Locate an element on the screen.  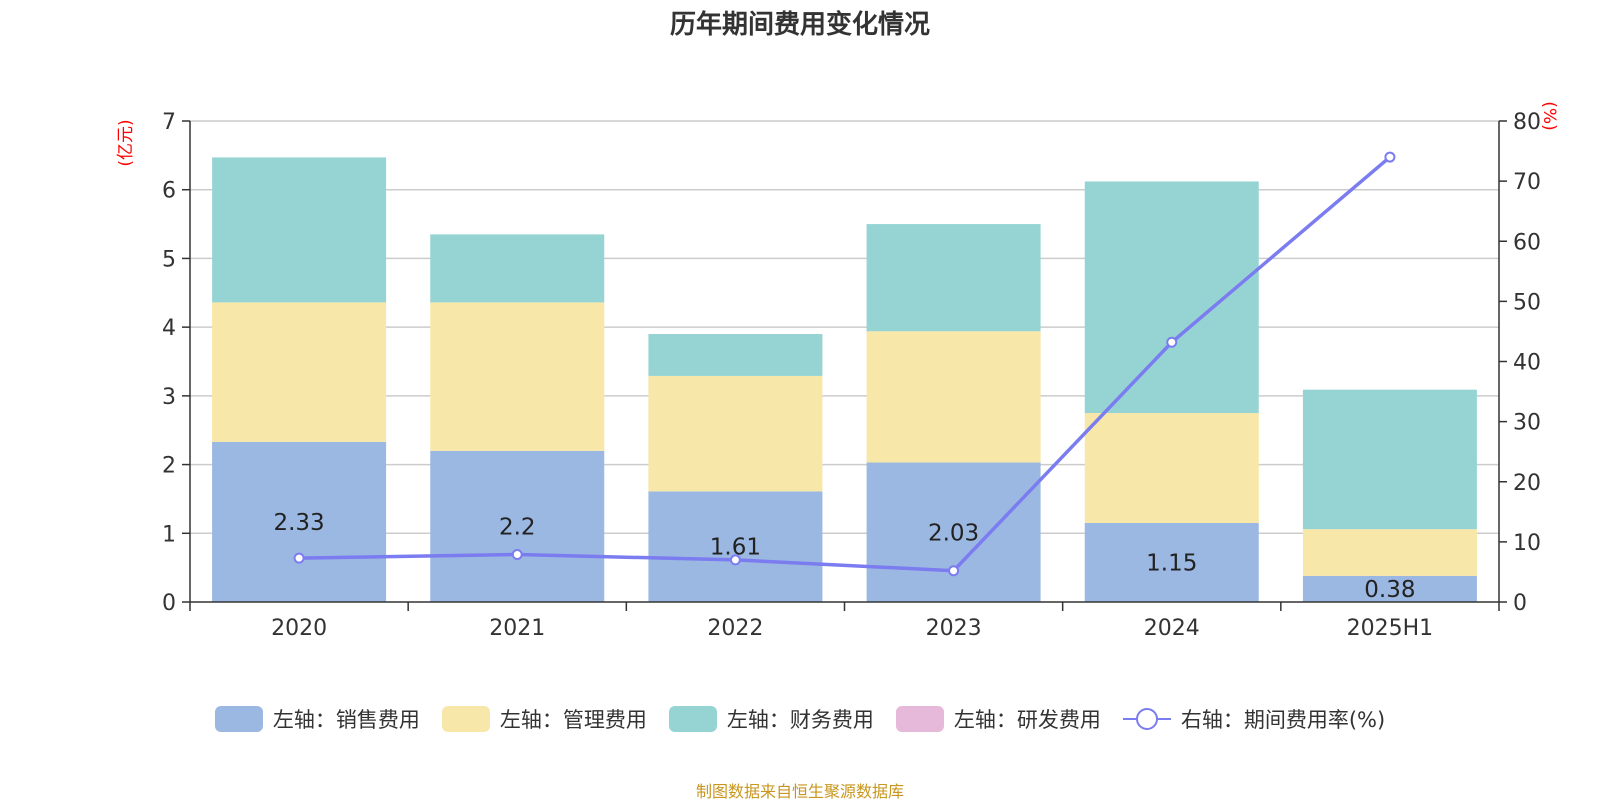
legend-item: 左轴：管理费用 is located at coordinates (544, 719).